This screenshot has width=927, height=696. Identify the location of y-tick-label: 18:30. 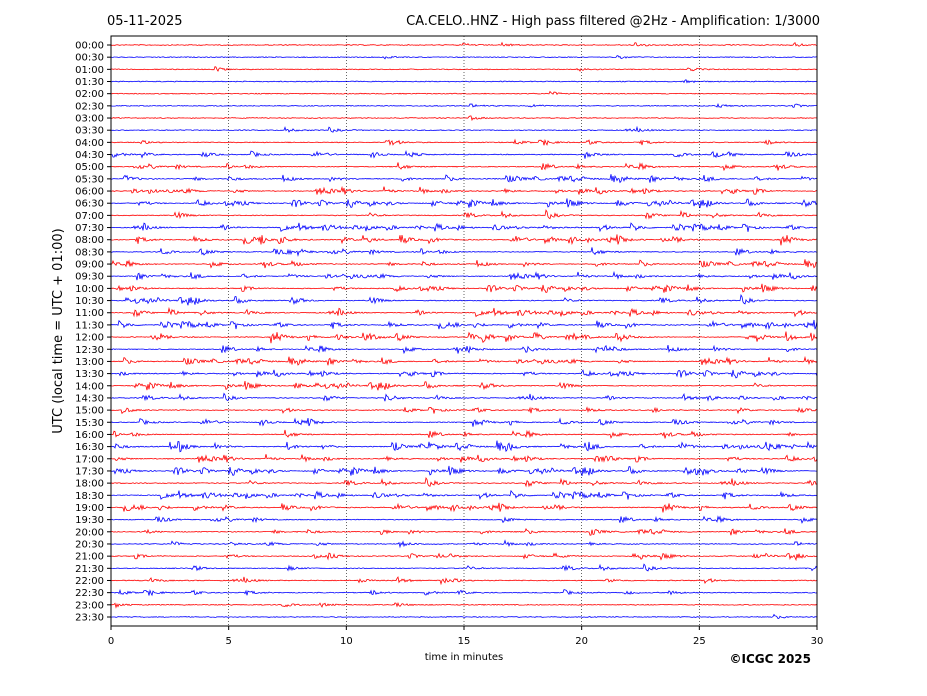
(89, 496).